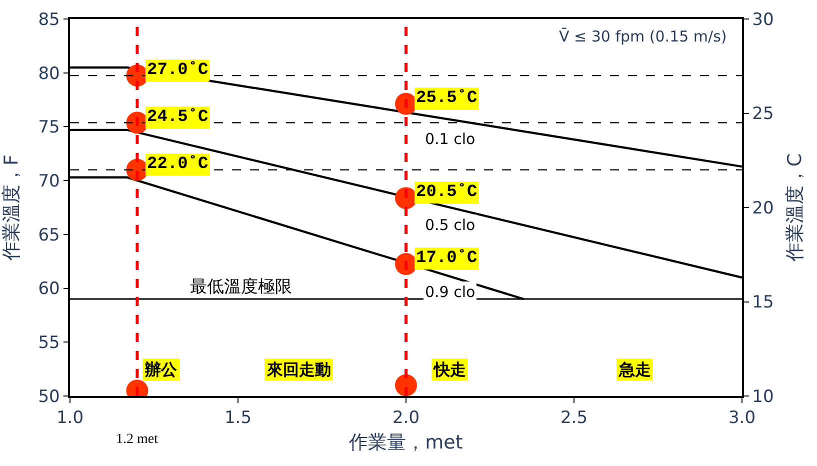 The image size is (817, 466). Describe the element at coordinates (763, 20) in the screenshot. I see `y2-tick-label: 30` at that location.